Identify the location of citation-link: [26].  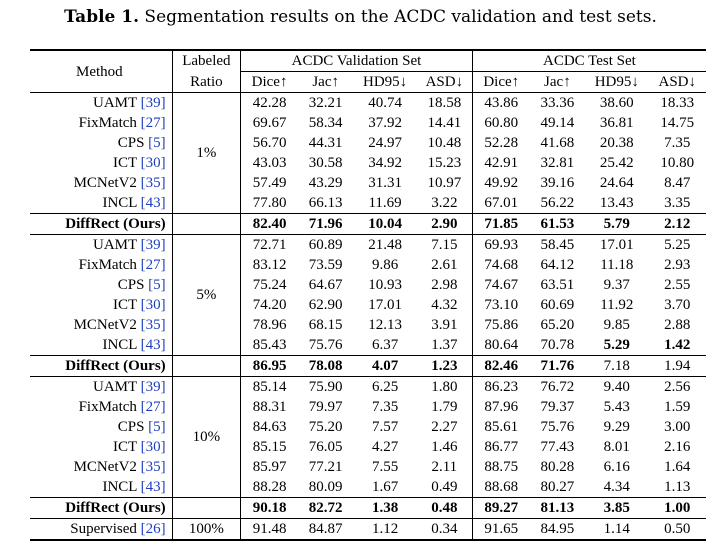
(153, 529).